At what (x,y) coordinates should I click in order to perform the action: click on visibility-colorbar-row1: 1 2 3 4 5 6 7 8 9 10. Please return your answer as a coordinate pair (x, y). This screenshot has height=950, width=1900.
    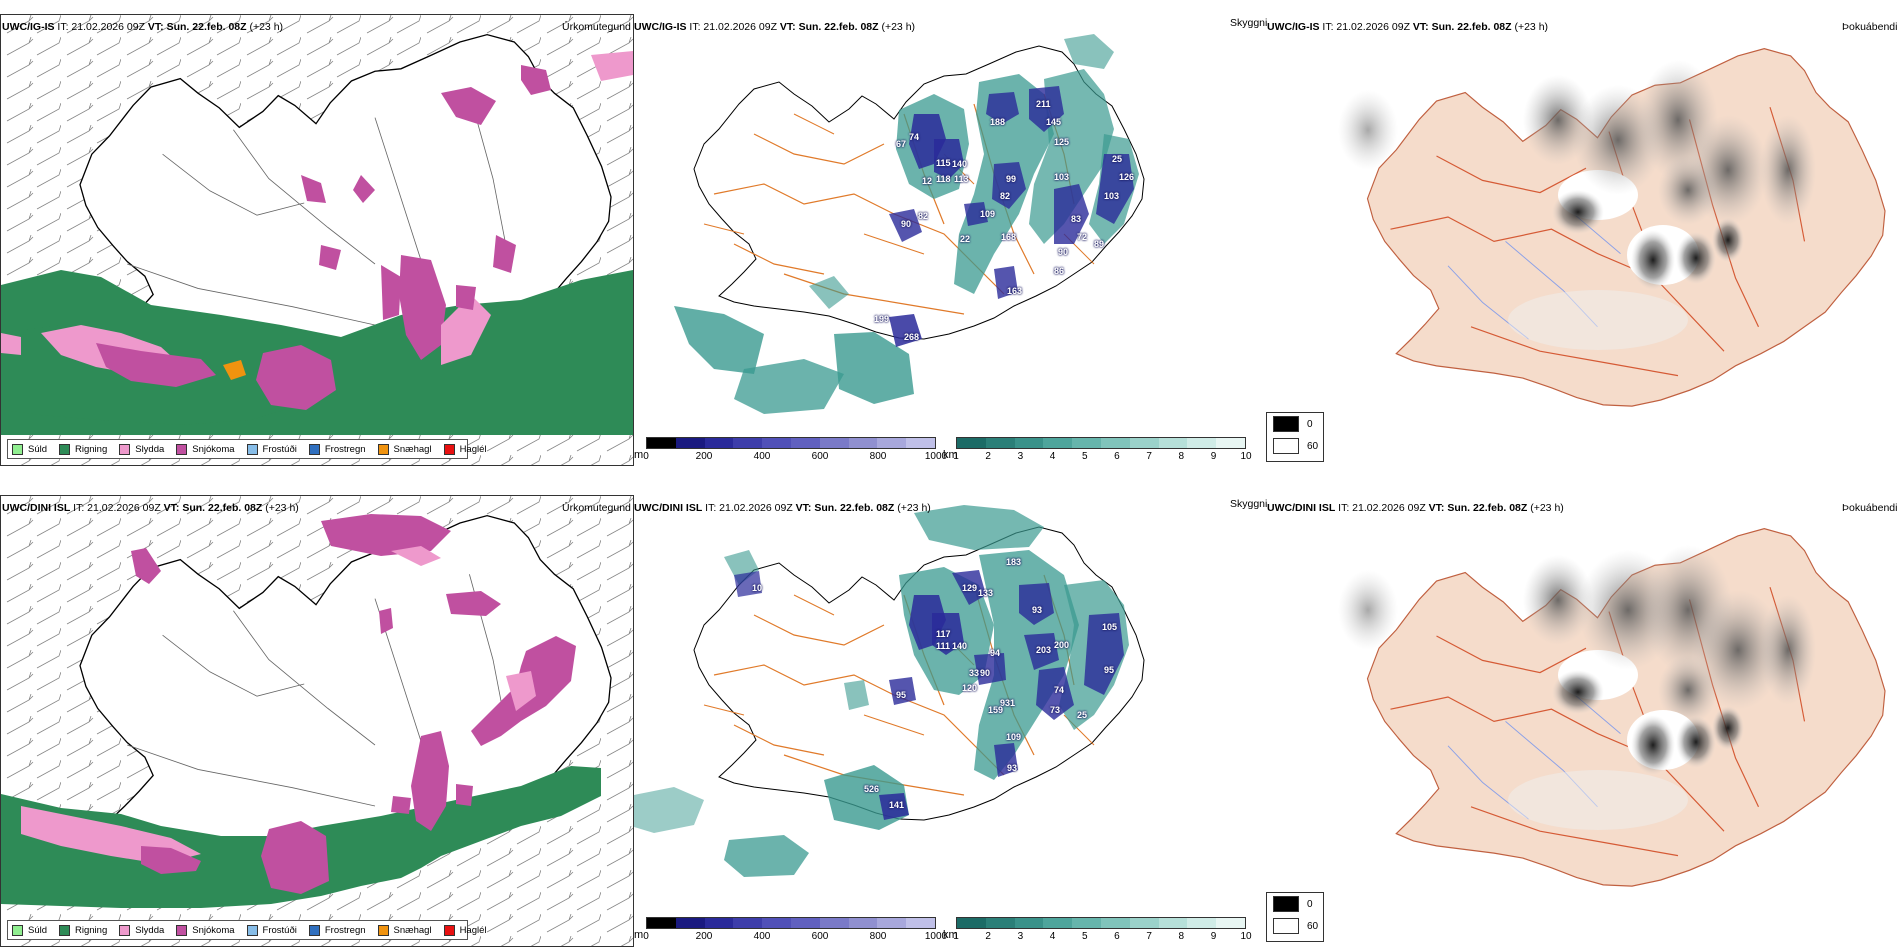
    Looking at the image, I should click on (1102, 452).